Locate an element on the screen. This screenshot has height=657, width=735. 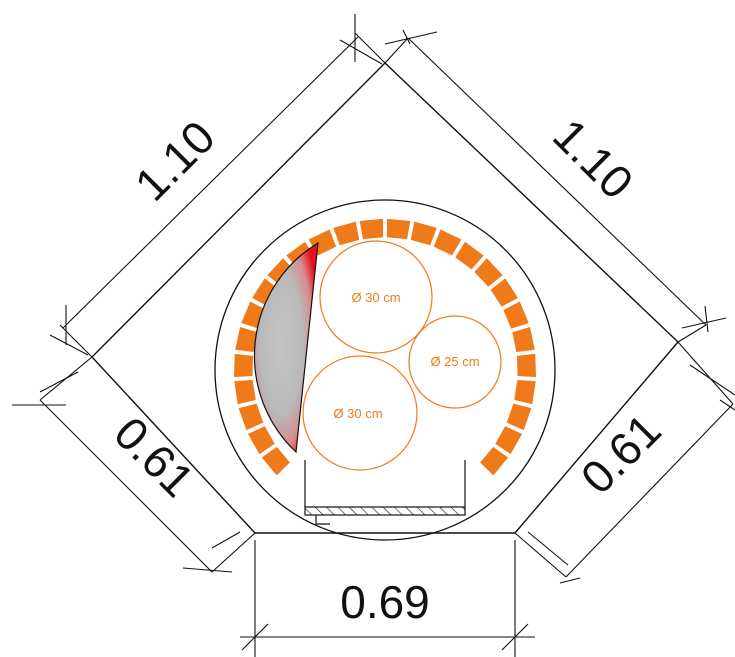
pipe-1-label: Ø 30 cm is located at coordinates (375, 297).